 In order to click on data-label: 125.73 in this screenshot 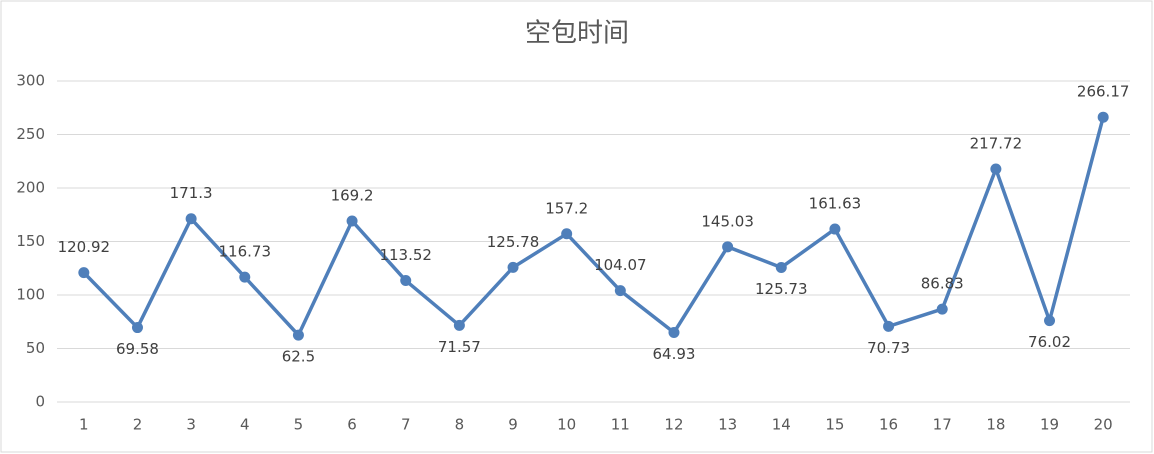, I will do `click(781, 289)`.